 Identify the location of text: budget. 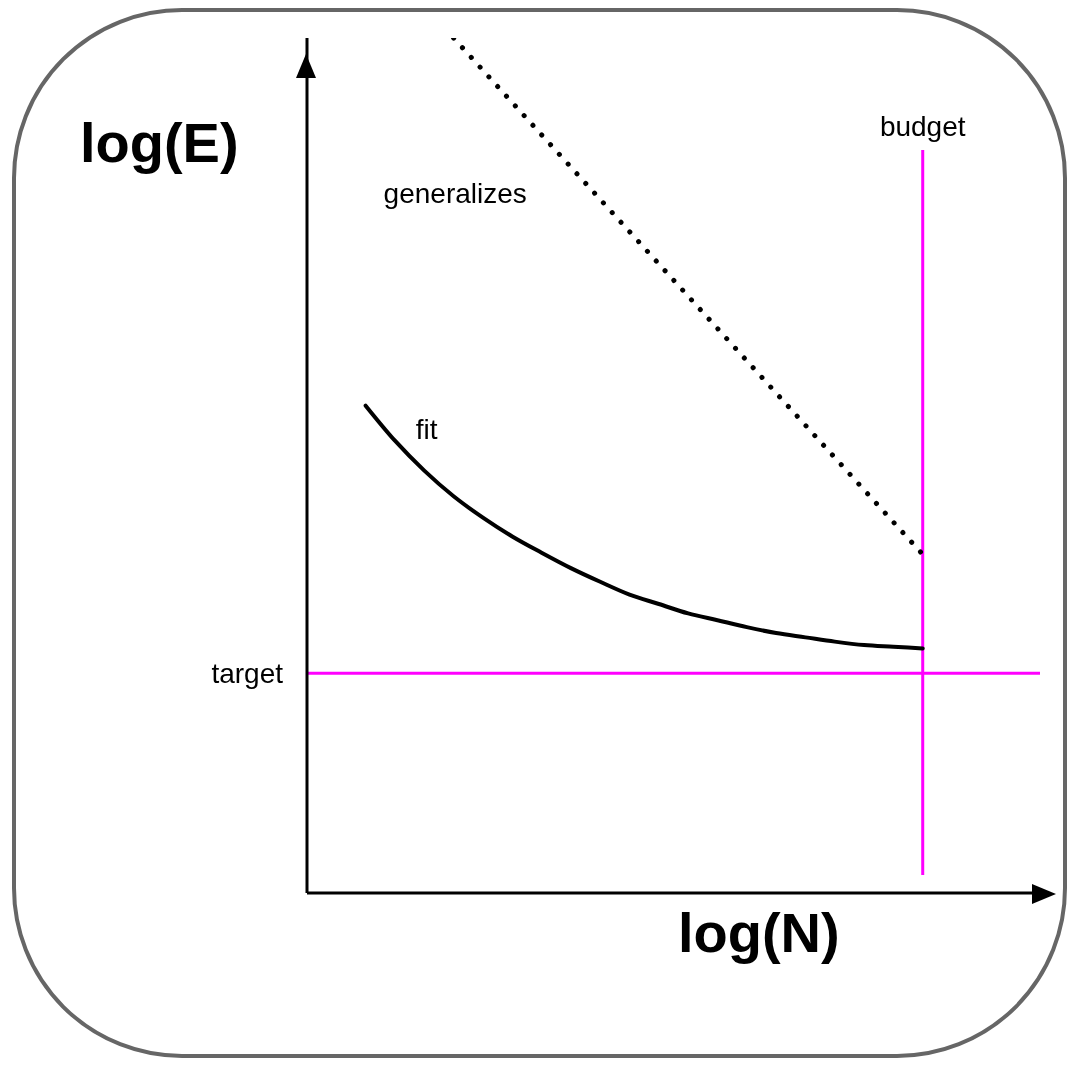
(922, 127).